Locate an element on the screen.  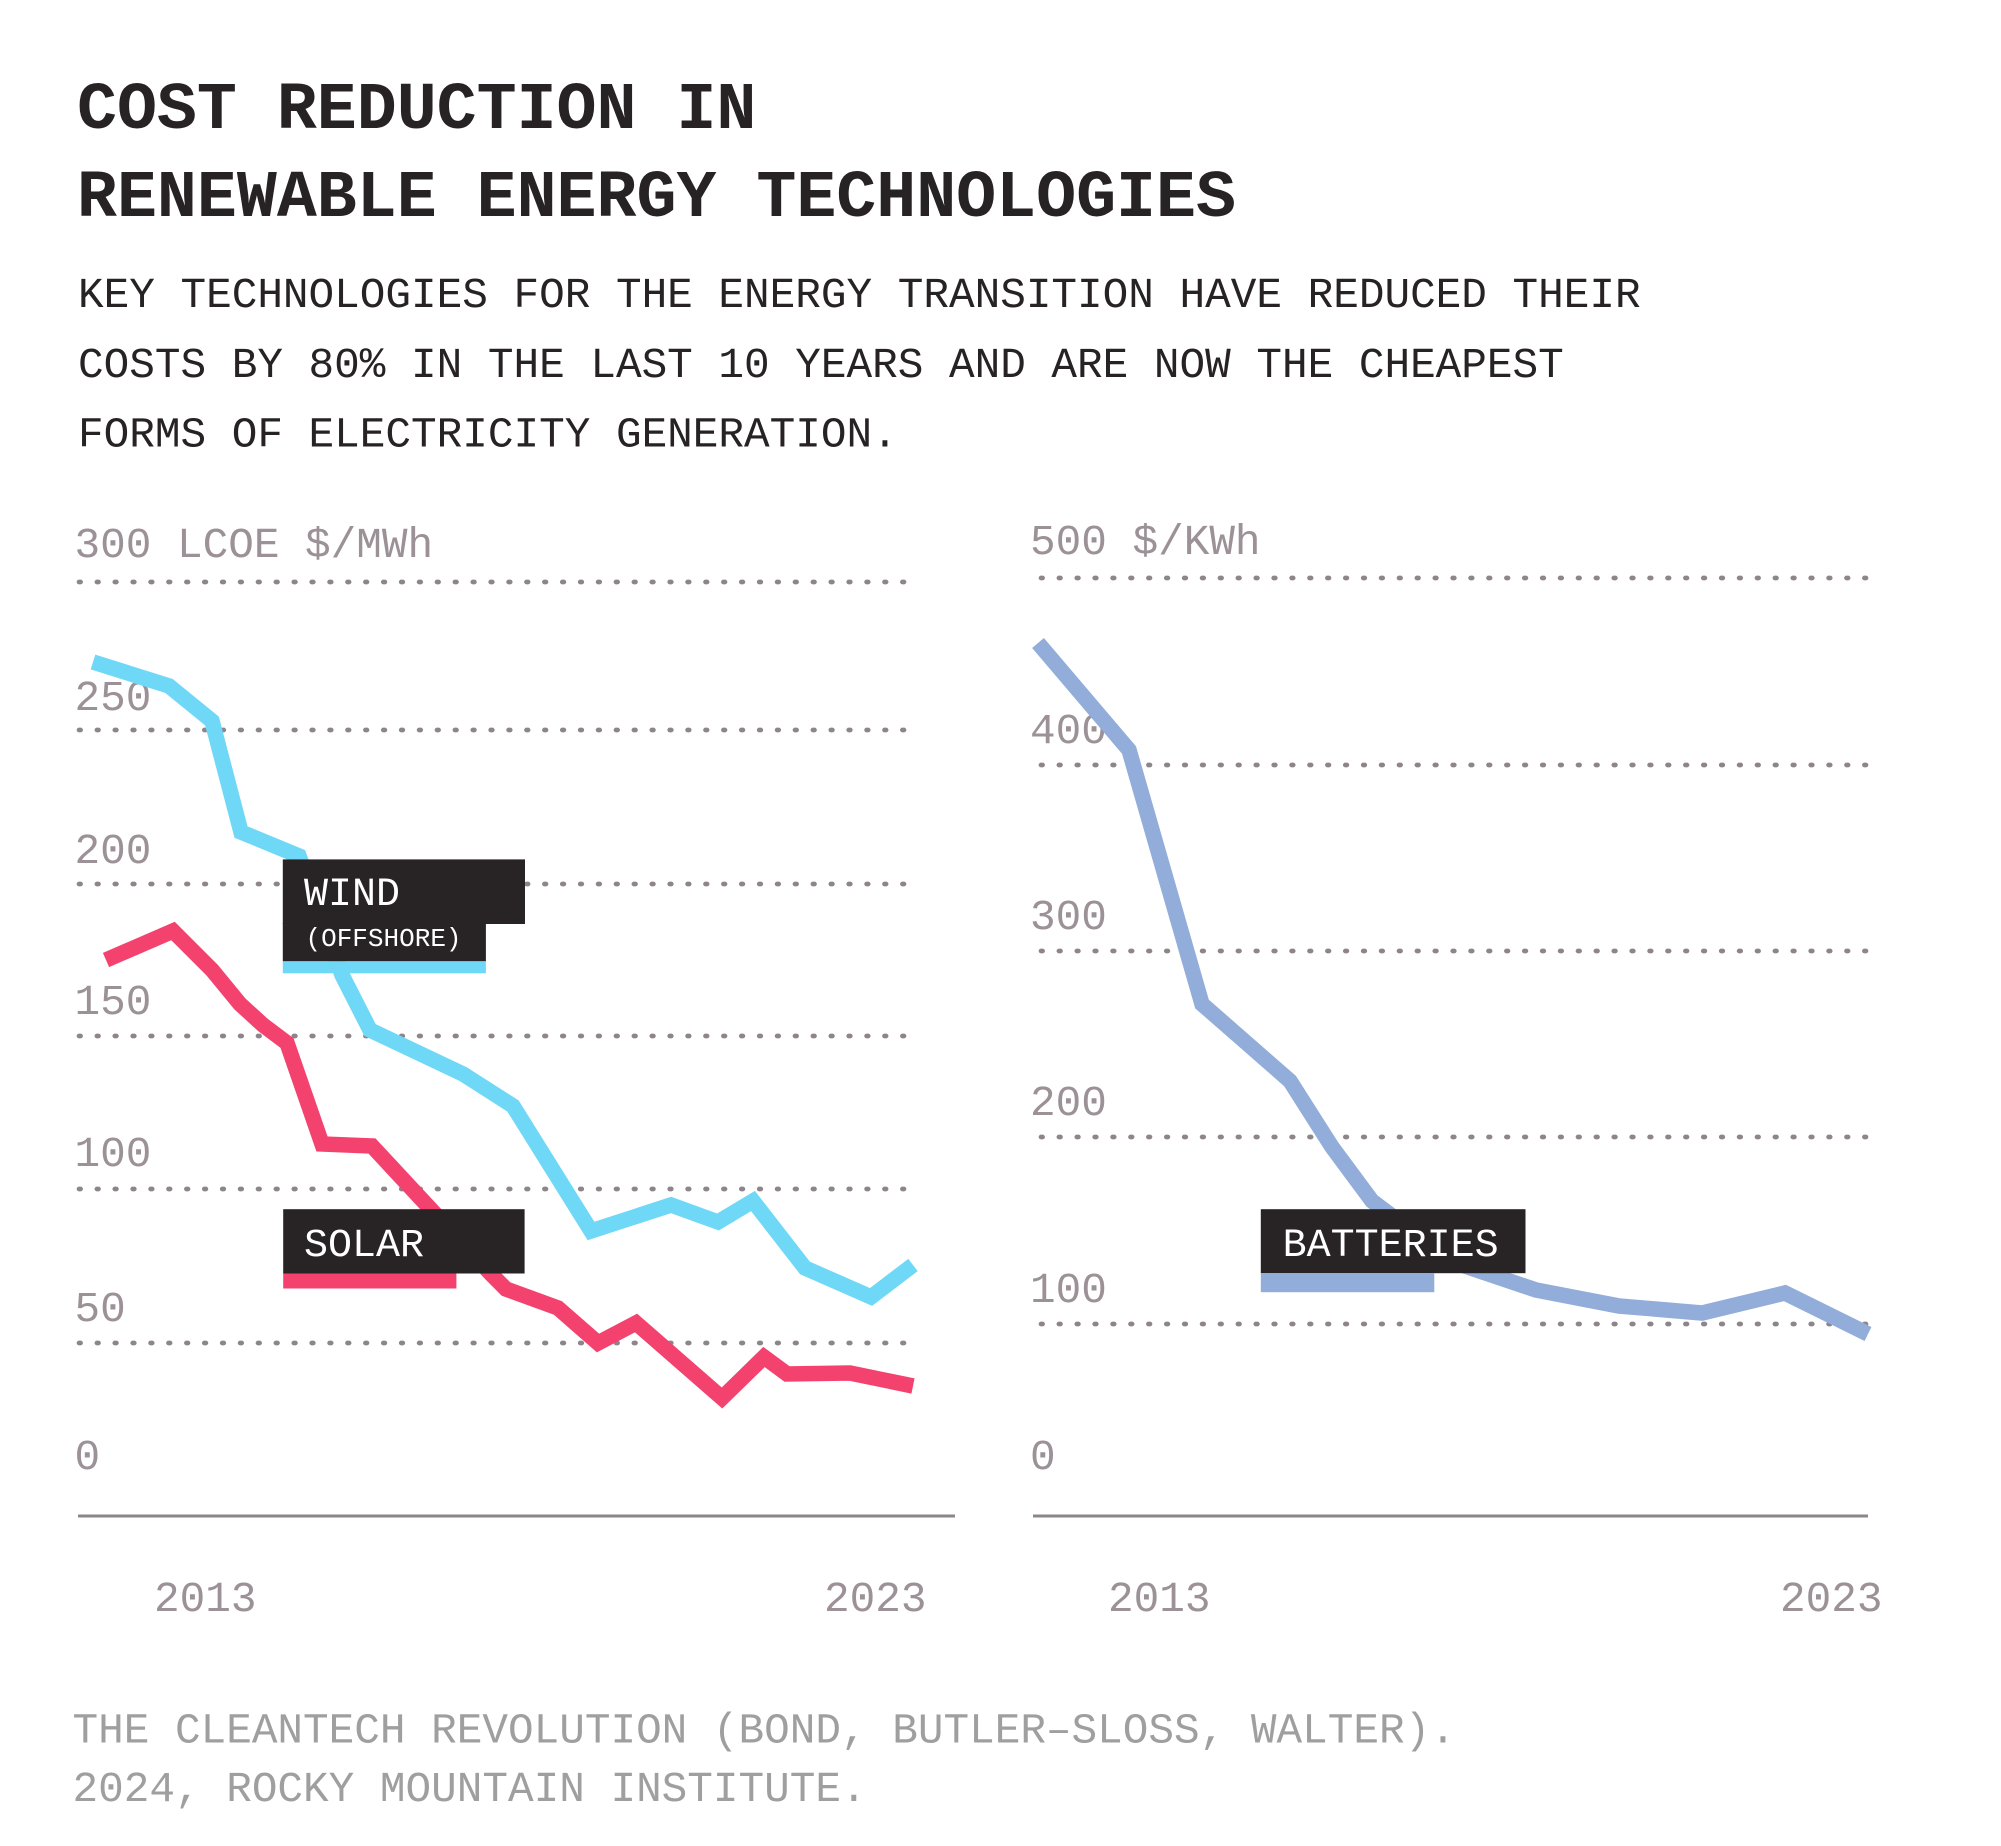
svg-text: WIND is located at coordinates (352, 895).